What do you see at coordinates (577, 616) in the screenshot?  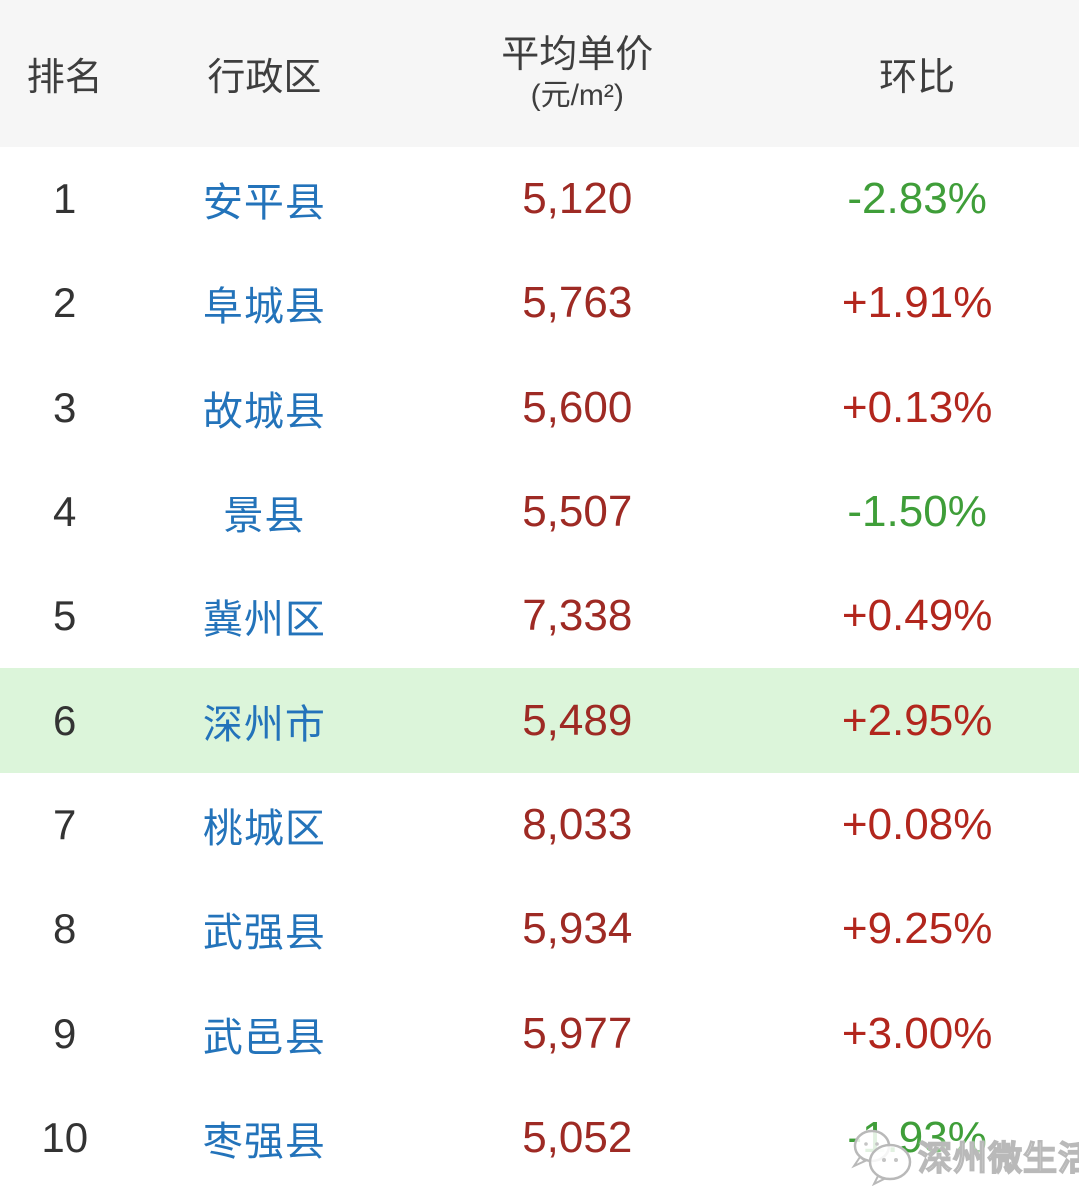 I see `price-cell: 7,338` at bounding box center [577, 616].